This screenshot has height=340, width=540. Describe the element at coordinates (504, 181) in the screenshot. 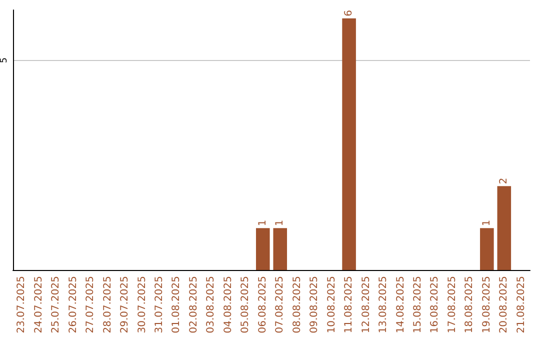

I see `data-label: 2` at that location.